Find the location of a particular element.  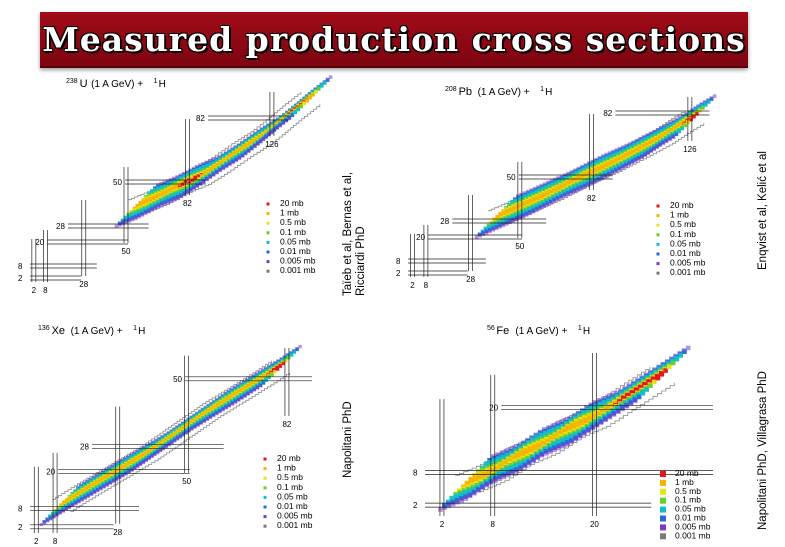

xe136-envelope-upper is located at coordinates (162, 430).